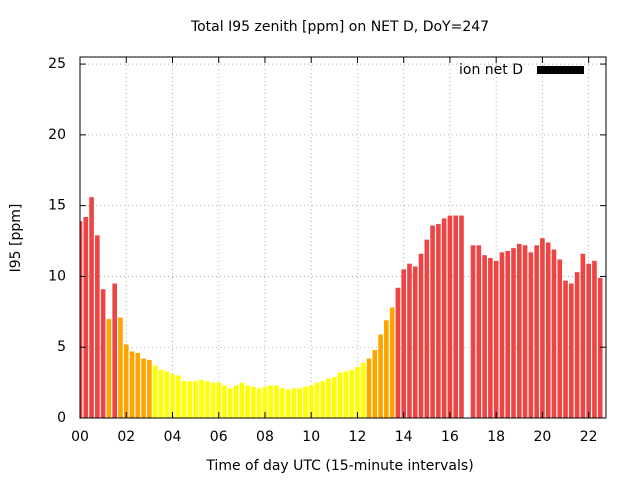  What do you see at coordinates (560, 70) in the screenshot?
I see `legend-swatch` at bounding box center [560, 70].